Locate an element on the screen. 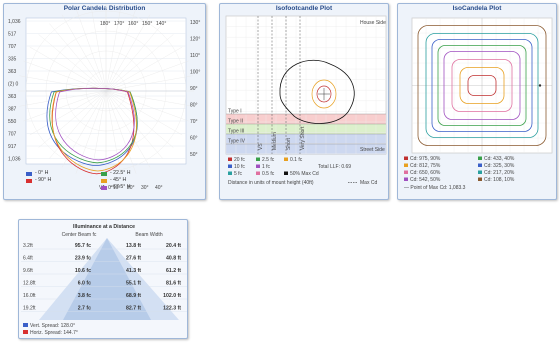 This screenshot has height=343, width=560. illum-center-fc: 3.8 fc is located at coordinates (84, 296).